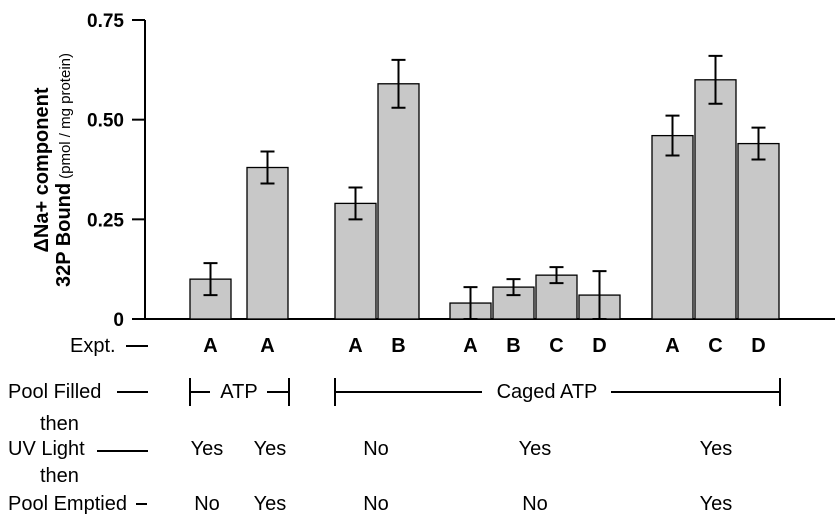 The width and height of the screenshot is (835, 517). Describe the element at coordinates (398, 201) in the screenshot. I see `bar-2-b` at that location.